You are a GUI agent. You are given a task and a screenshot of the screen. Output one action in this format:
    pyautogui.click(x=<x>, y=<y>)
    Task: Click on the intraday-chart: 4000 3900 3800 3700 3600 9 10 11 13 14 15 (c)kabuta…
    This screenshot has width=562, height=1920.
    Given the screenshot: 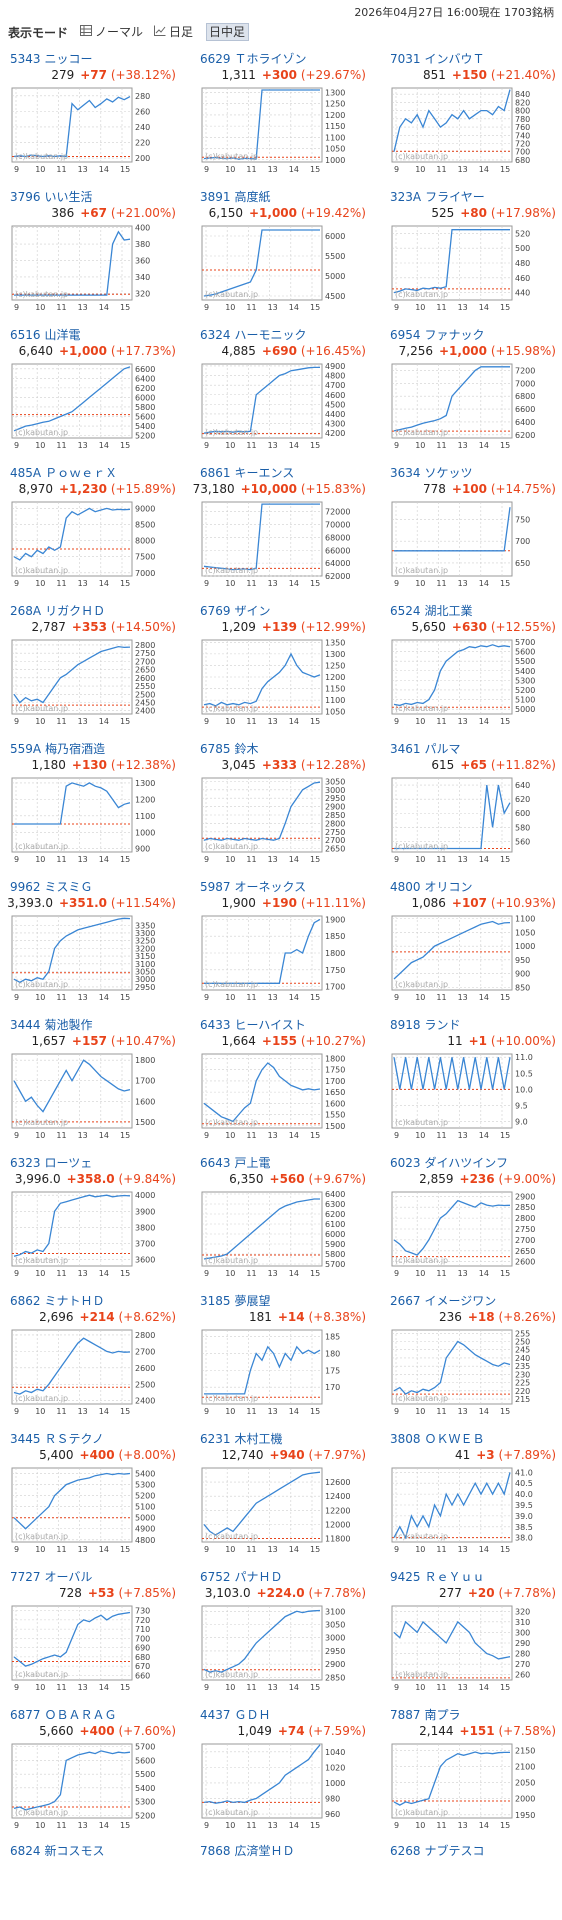 What is the action you would take?
    pyautogui.click(x=95, y=1235)
    